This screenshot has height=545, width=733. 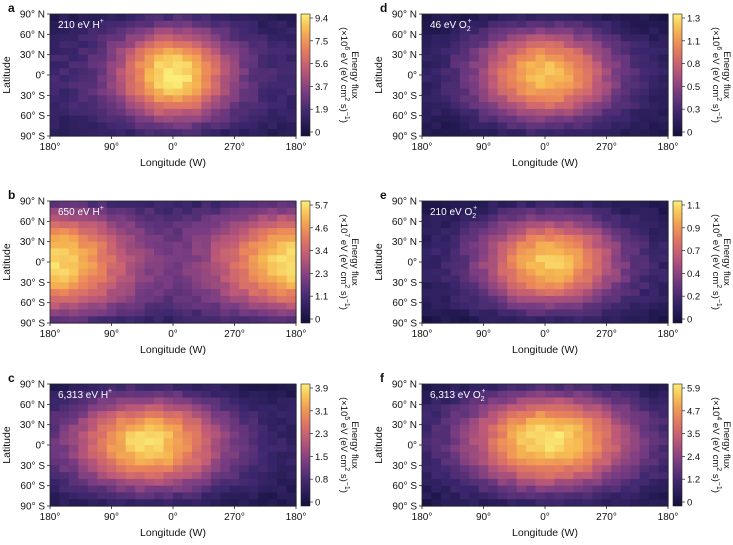 I want to click on x-axis-label: Longitude (W), so click(x=545, y=163).